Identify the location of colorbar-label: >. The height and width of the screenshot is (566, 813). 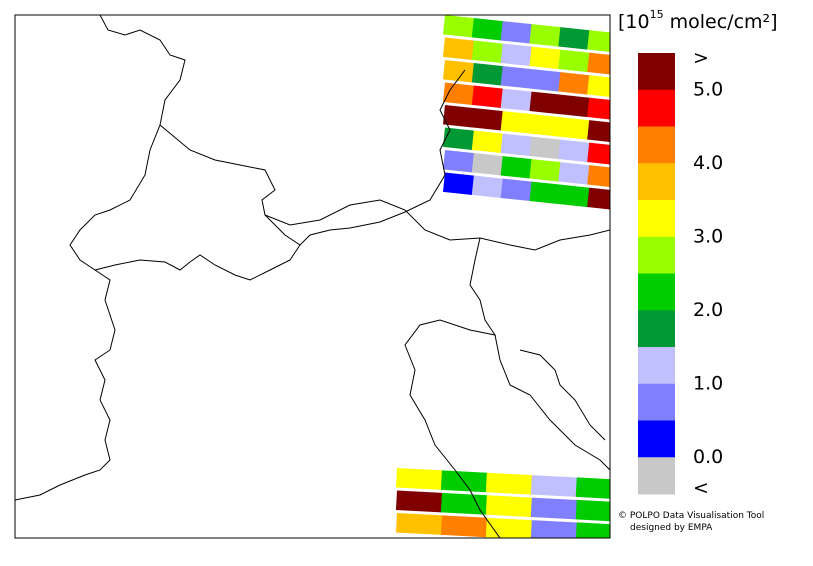
(701, 58).